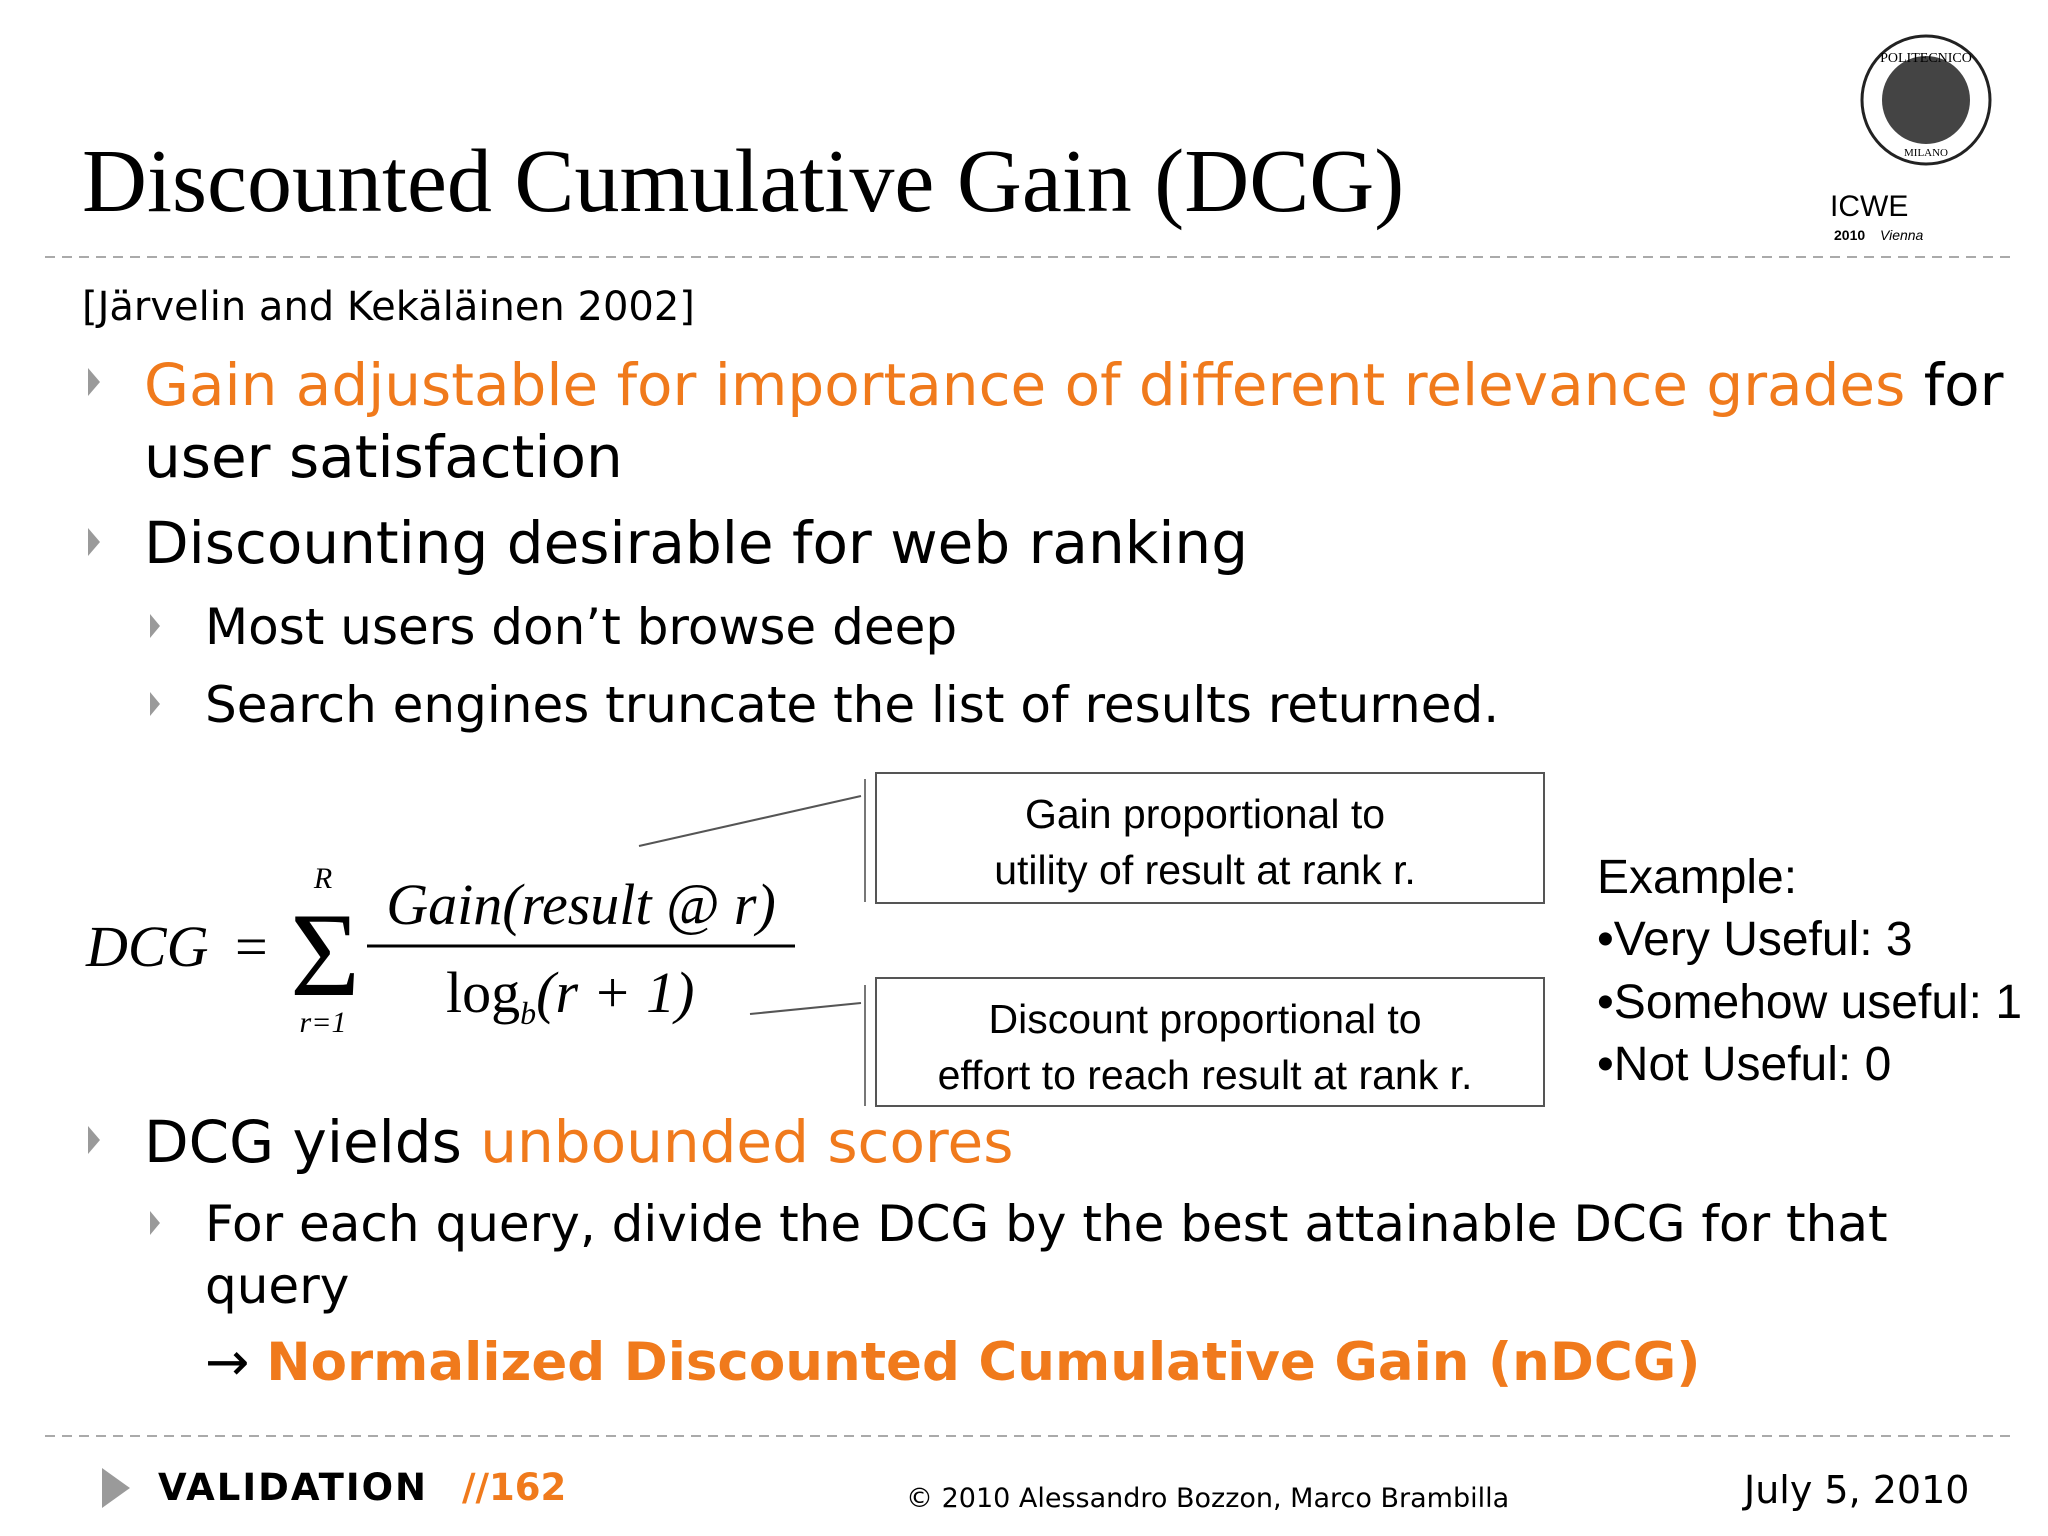 The height and width of the screenshot is (1536, 2048). I want to click on formula-denominator: logb(r + 1), so click(570, 995).